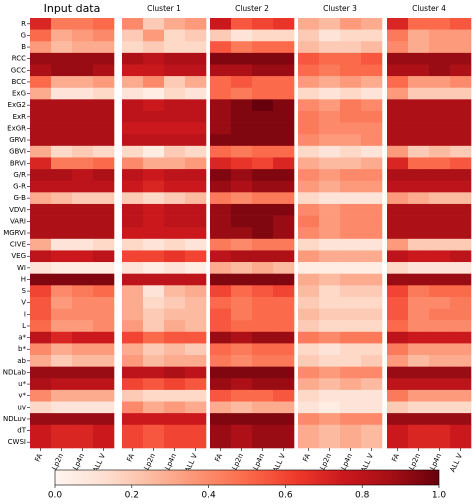 This screenshot has width=474, height=504. Describe the element at coordinates (18, 256) in the screenshot. I see `y-tick-label: VEG` at that location.